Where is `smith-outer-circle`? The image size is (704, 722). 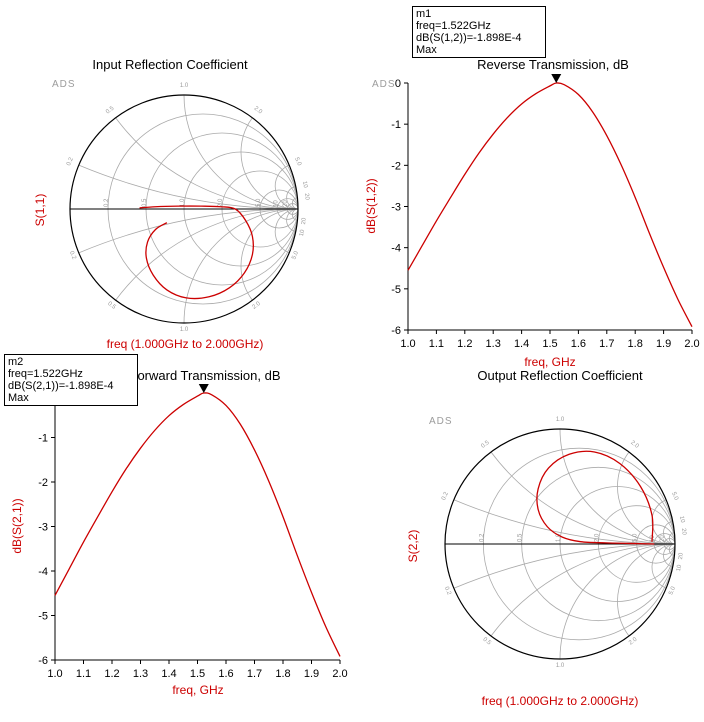
smith-outer-circle is located at coordinates (184, 209).